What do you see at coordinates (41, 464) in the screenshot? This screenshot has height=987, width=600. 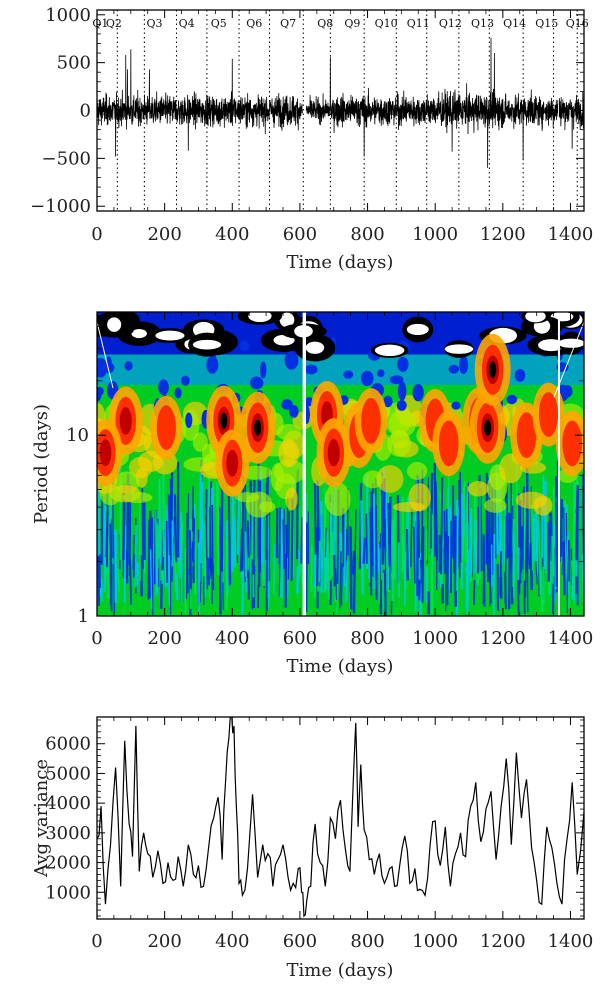 I see `wavelet-ylabel: Period (days)` at bounding box center [41, 464].